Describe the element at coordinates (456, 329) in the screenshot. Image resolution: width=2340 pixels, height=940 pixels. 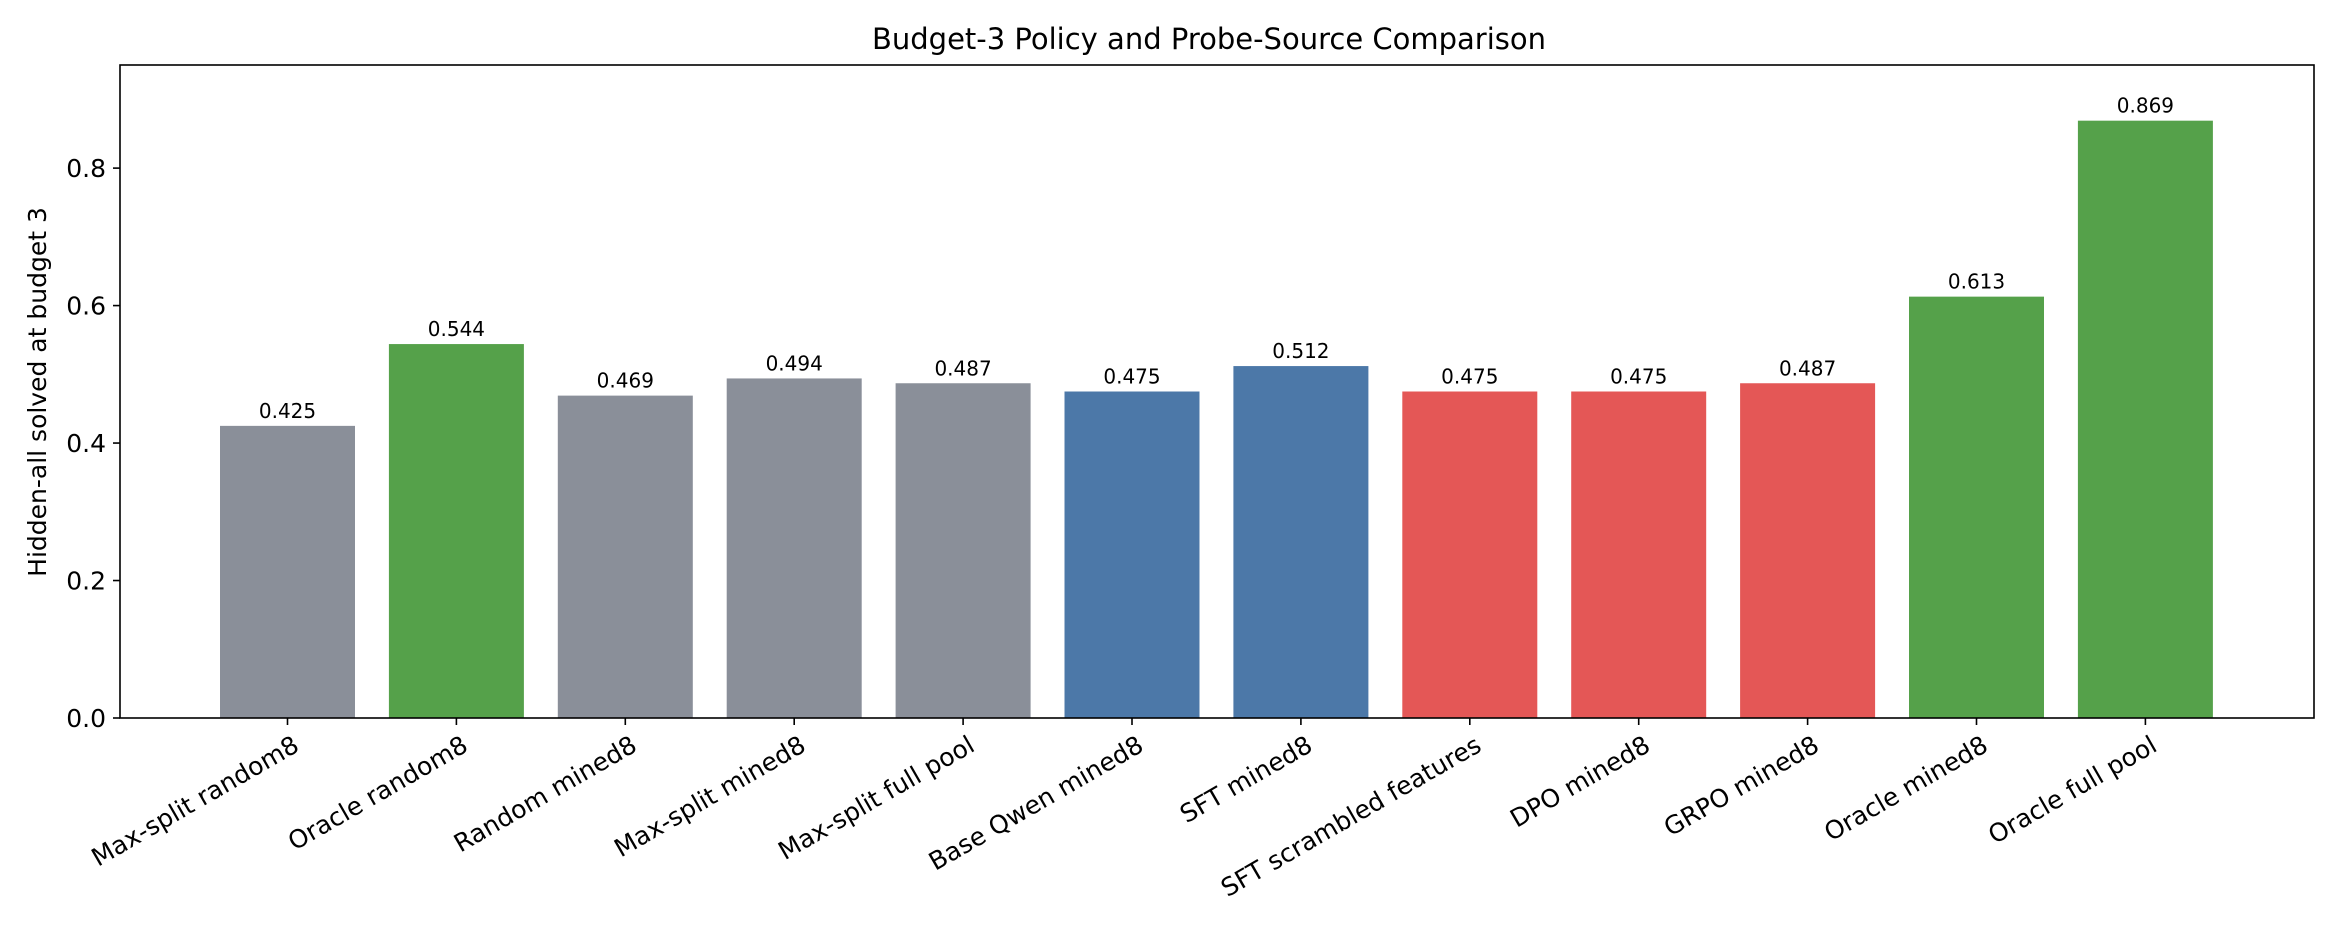
I see `bar-value-label: 0.544` at that location.